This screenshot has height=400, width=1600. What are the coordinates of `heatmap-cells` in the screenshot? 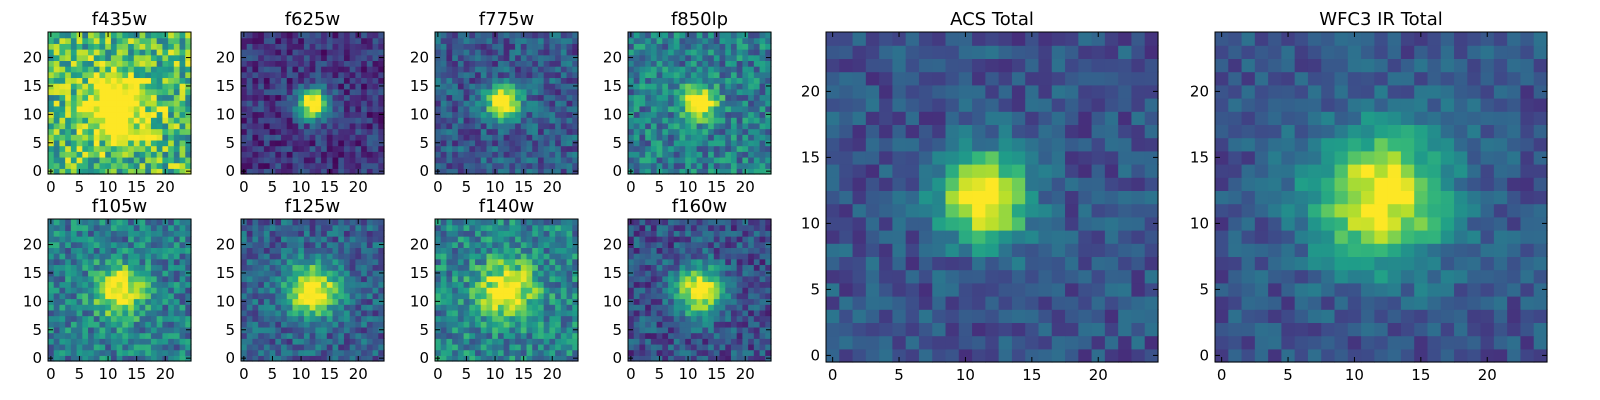 It's located at (313, 290).